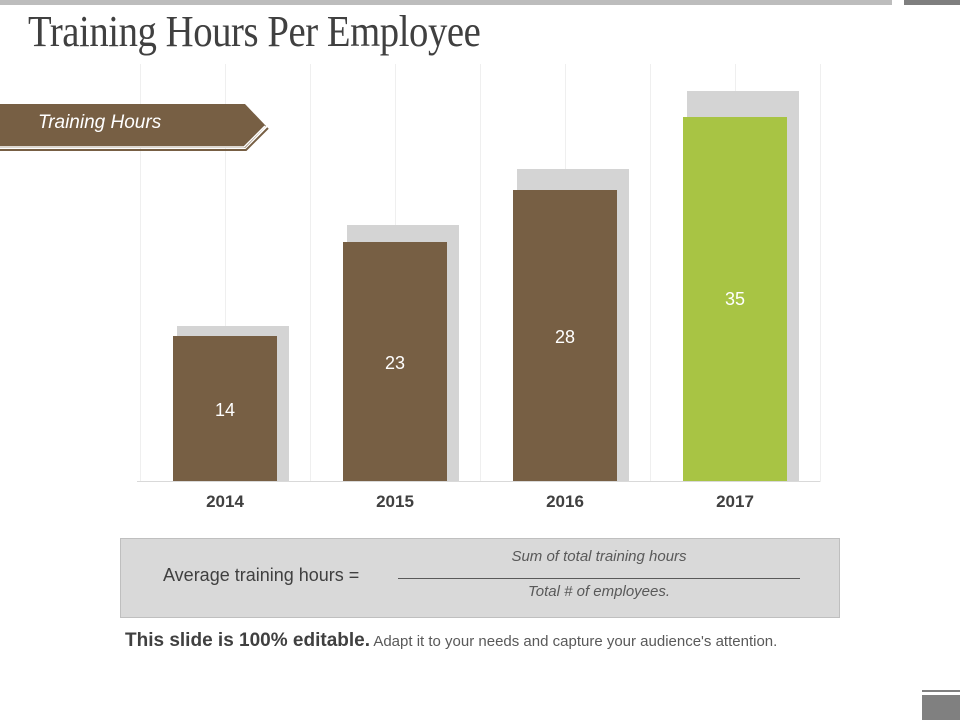  I want to click on bar-2016: 28, so click(565, 335).